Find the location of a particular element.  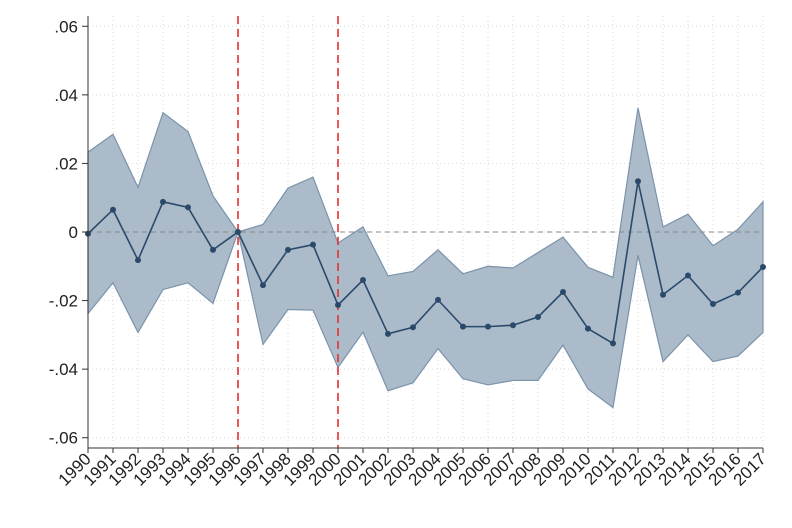

y-tick-label: .02 is located at coordinates (66, 163).